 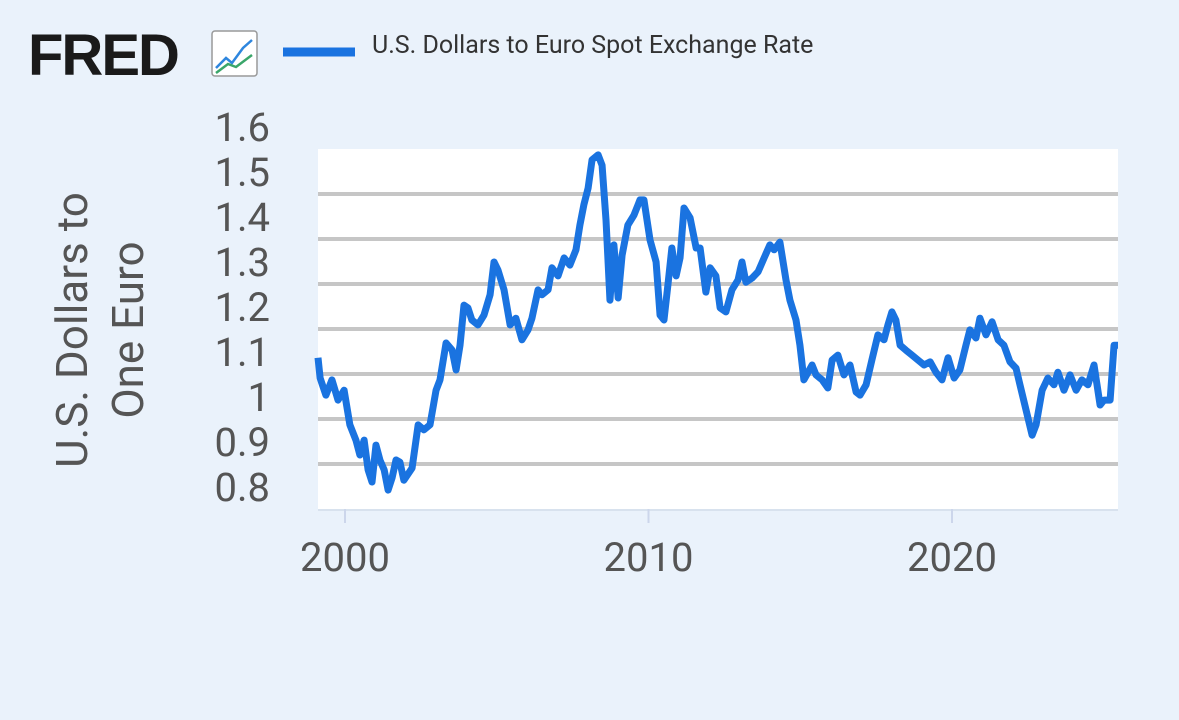 I want to click on y-tick-label: 1.4, so click(x=242, y=217).